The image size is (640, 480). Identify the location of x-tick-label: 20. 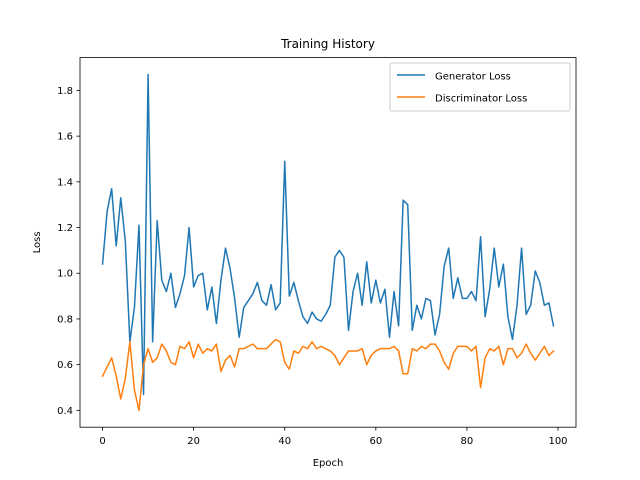
(193, 441).